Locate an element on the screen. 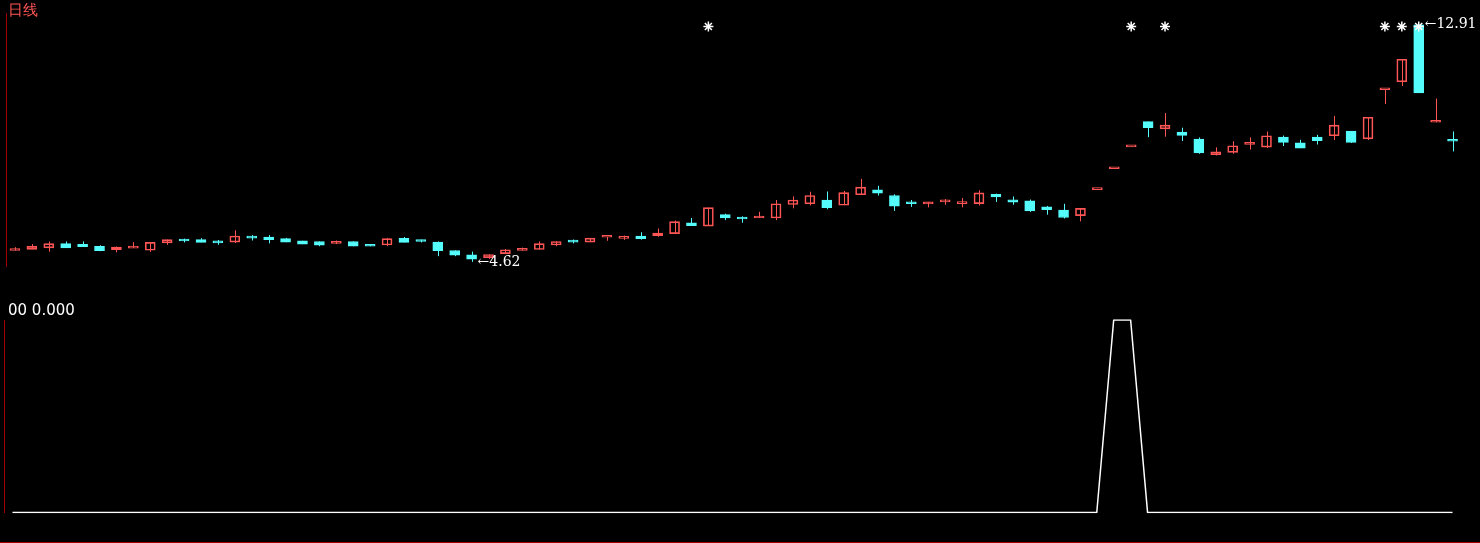 The height and width of the screenshot is (543, 1480). chart-title: 00 0.000 is located at coordinates (41, 310).